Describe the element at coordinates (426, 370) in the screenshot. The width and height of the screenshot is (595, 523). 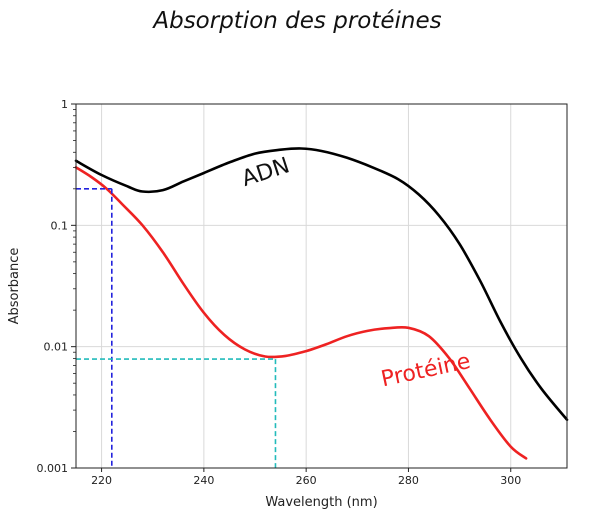
I see `series-label-proteine: Protéine` at that location.